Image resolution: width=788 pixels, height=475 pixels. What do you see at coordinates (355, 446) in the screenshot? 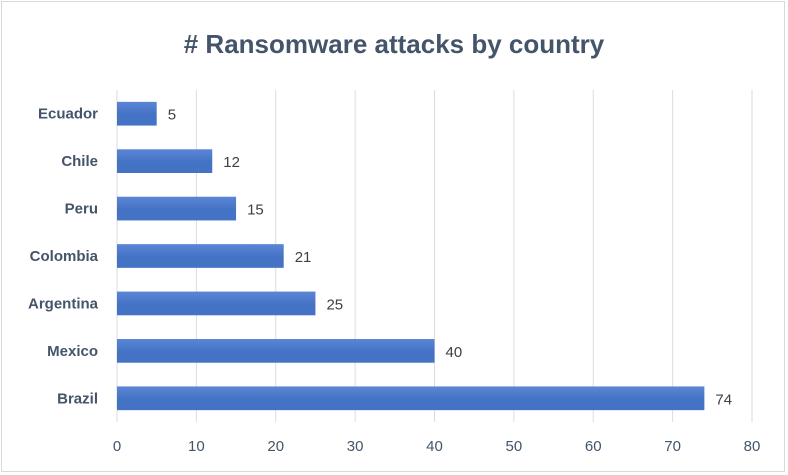
I see `x-tick-30: 30` at bounding box center [355, 446].